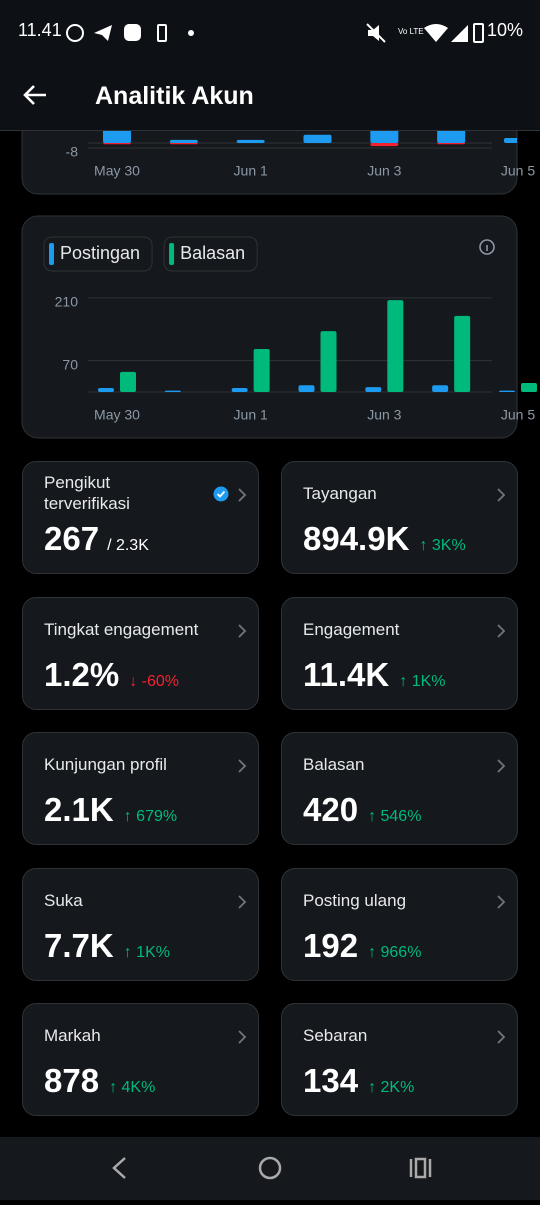 The height and width of the screenshot is (1205, 540). I want to click on stat-number: 1.2%, so click(82, 674).